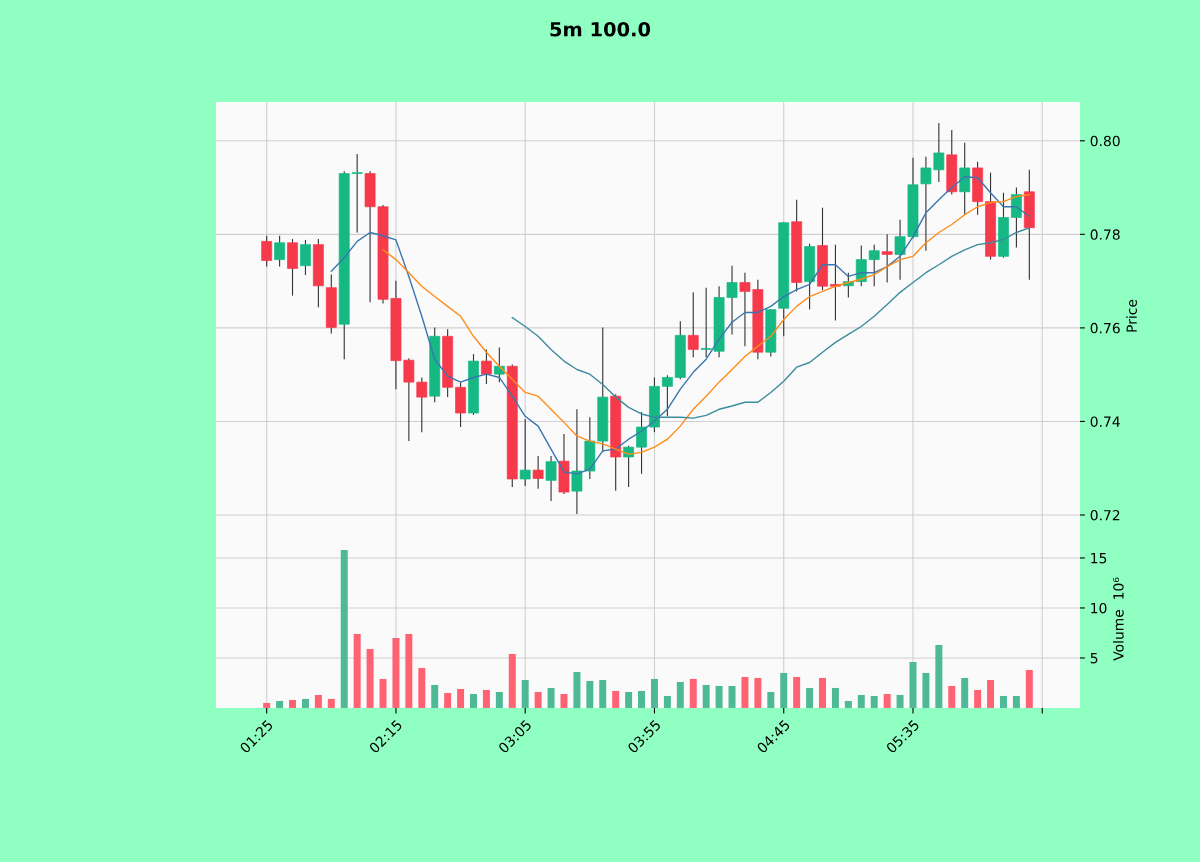 The height and width of the screenshot is (862, 1200). I want to click on y-tick-label: 0.74, so click(1105, 421).